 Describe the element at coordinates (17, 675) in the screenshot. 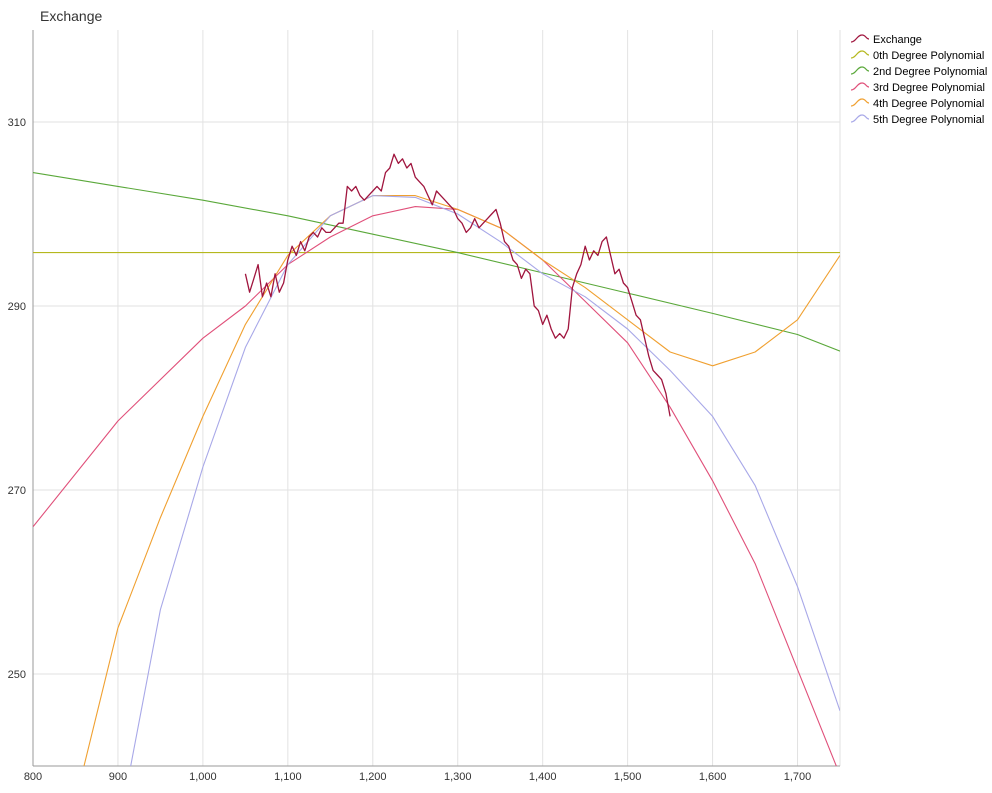

I see `y-tick-label: 250` at that location.